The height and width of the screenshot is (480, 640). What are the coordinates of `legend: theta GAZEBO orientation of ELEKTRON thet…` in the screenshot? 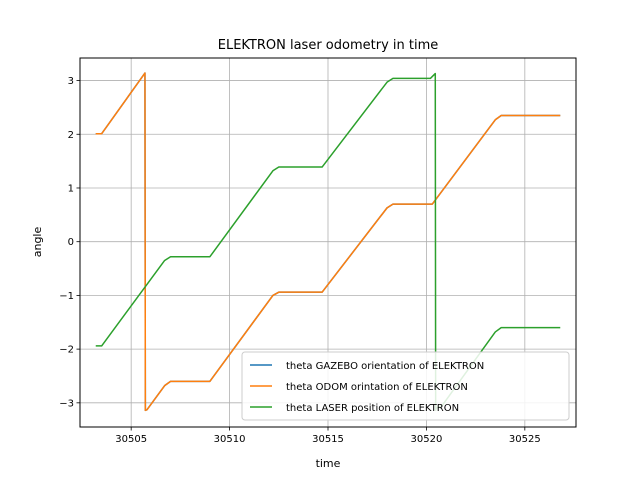 It's located at (405, 386).